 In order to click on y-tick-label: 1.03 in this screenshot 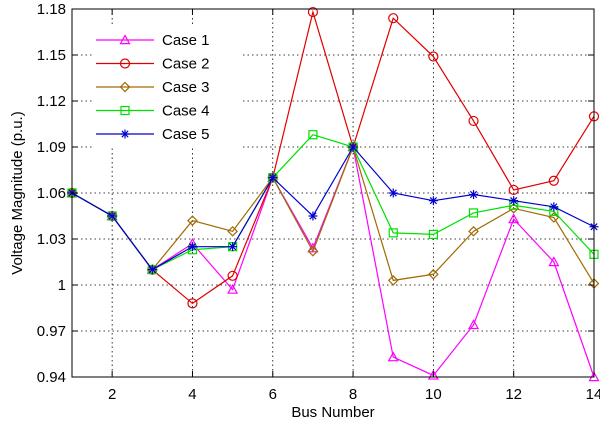, I will do `click(51, 239)`.